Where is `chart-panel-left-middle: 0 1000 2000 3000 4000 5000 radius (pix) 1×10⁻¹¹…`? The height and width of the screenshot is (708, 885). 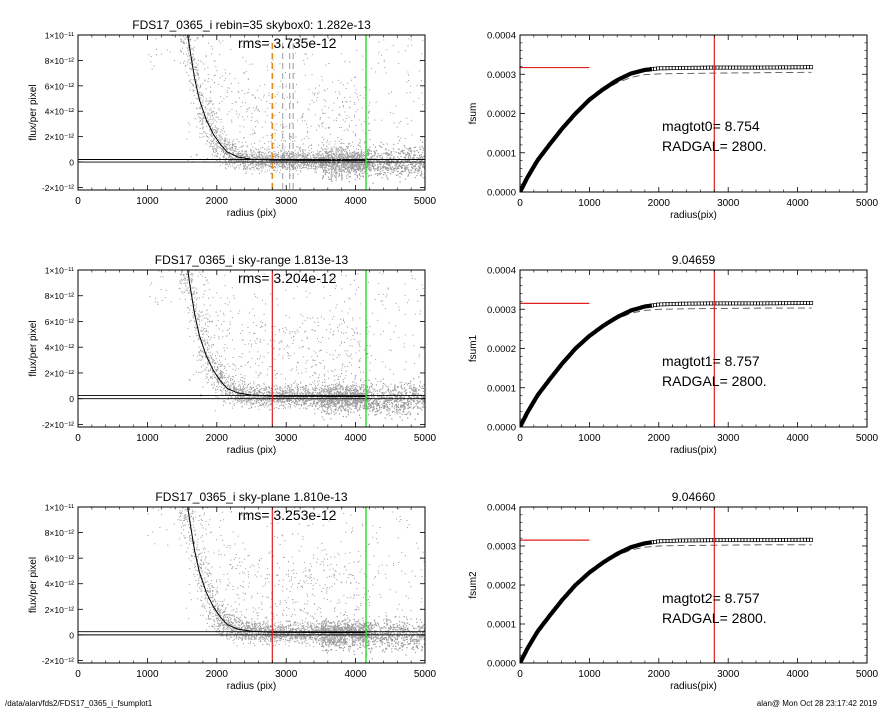
chart-panel-left-middle: 0 1000 2000 3000 4000 5000 radius (pix) 1×10⁻¹¹… is located at coordinates (232, 354).